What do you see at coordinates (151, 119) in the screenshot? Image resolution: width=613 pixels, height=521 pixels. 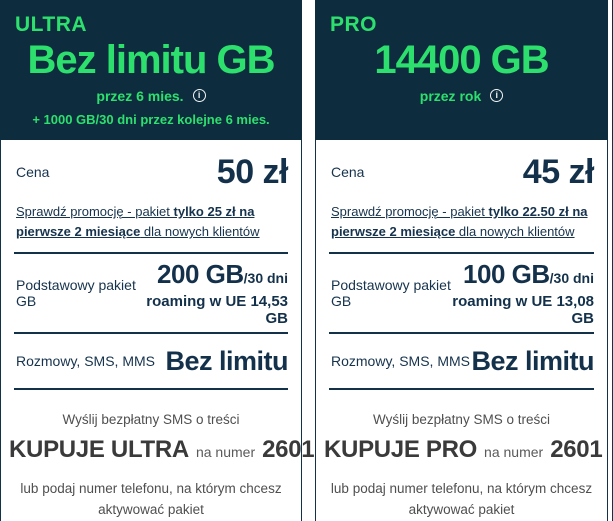 I see `plan-period-note: + 1000 GB/30 dni przez kolejne 6 mies.` at bounding box center [151, 119].